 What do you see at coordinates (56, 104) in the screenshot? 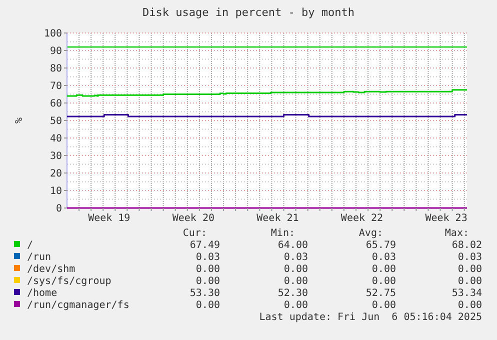
I see `y-tick-label: 60` at bounding box center [56, 104].